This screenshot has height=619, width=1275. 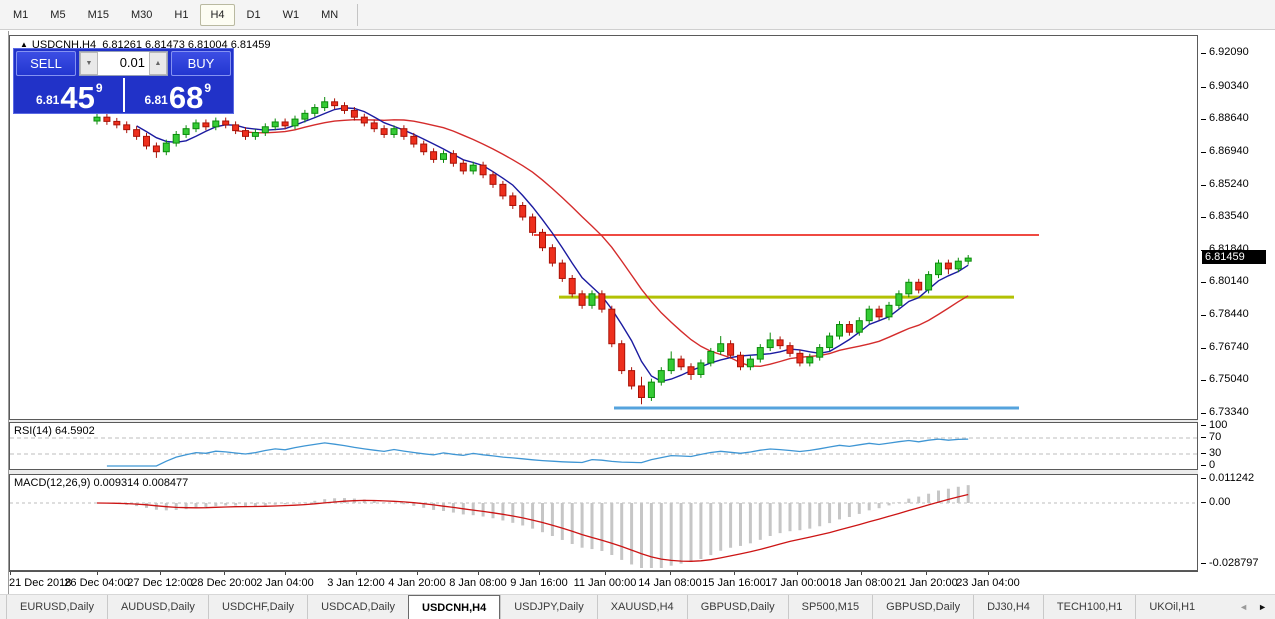 What do you see at coordinates (1215, 437) in the screenshot?
I see `rsi-tick-label: 70` at bounding box center [1215, 437].